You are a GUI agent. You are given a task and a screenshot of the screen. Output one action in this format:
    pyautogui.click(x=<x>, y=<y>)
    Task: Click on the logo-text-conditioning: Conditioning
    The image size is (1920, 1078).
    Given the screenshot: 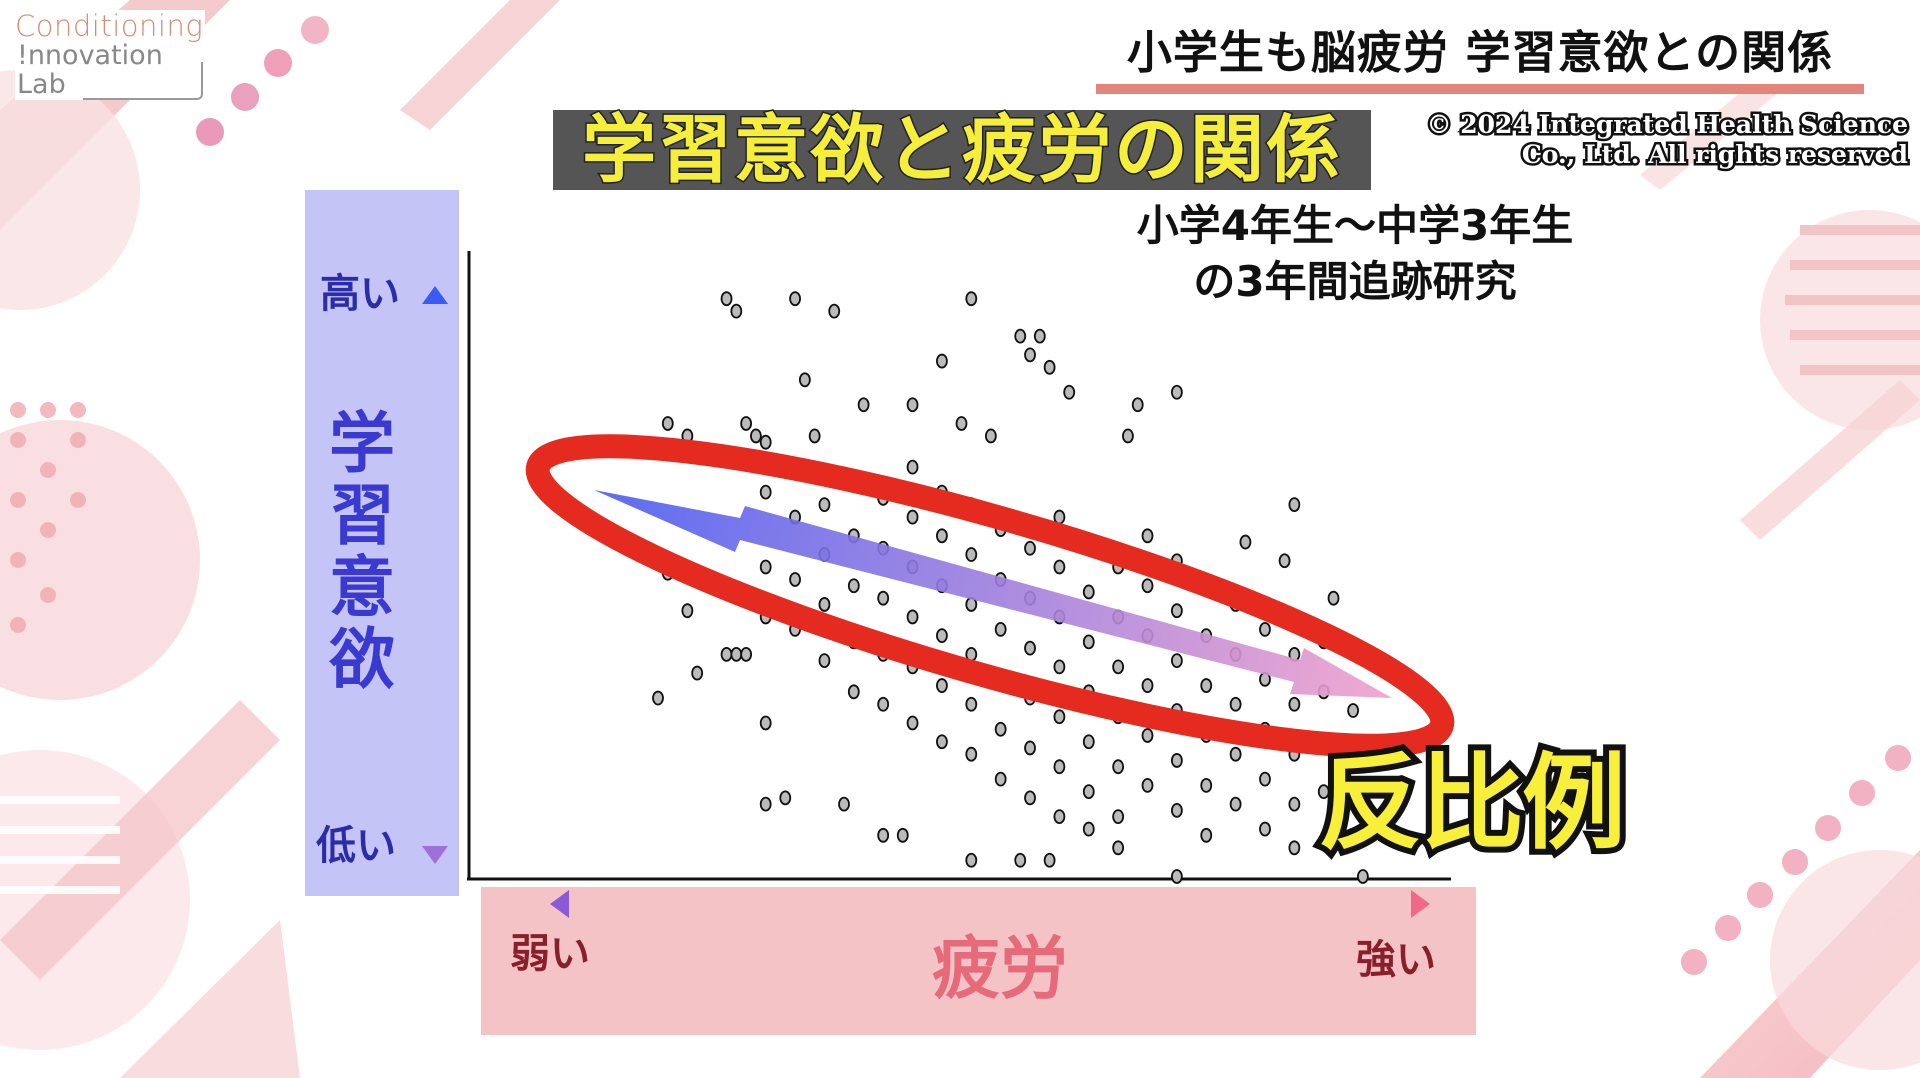 What is the action you would take?
    pyautogui.click(x=109, y=26)
    